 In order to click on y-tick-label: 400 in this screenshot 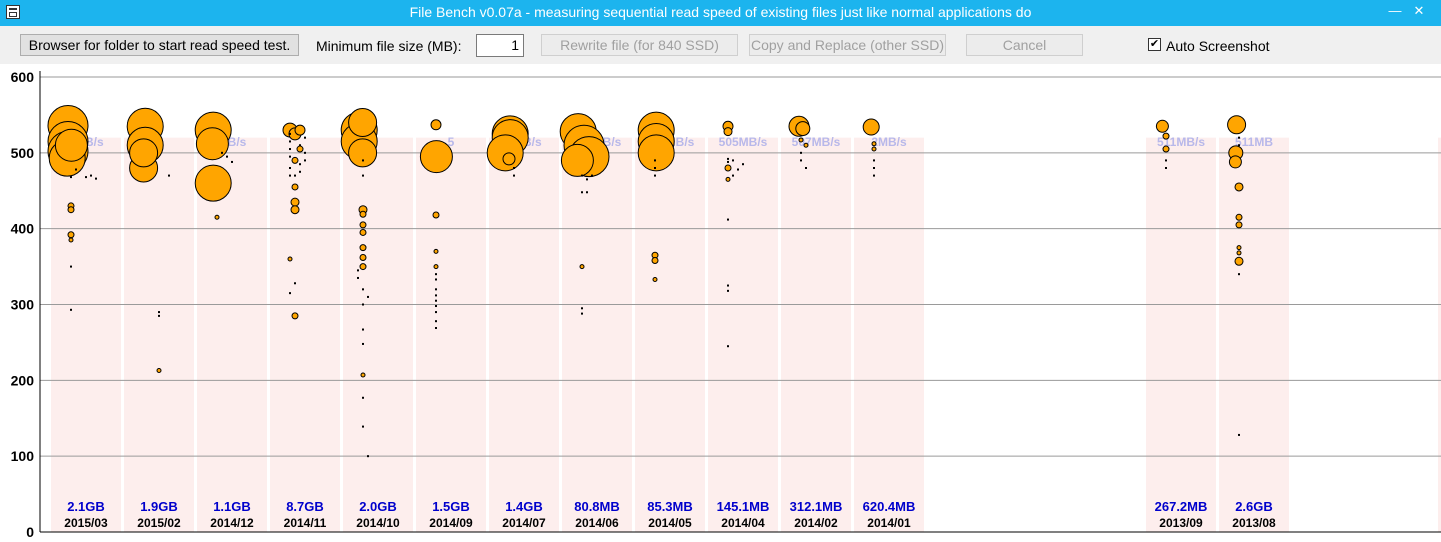, I will do `click(23, 229)`.